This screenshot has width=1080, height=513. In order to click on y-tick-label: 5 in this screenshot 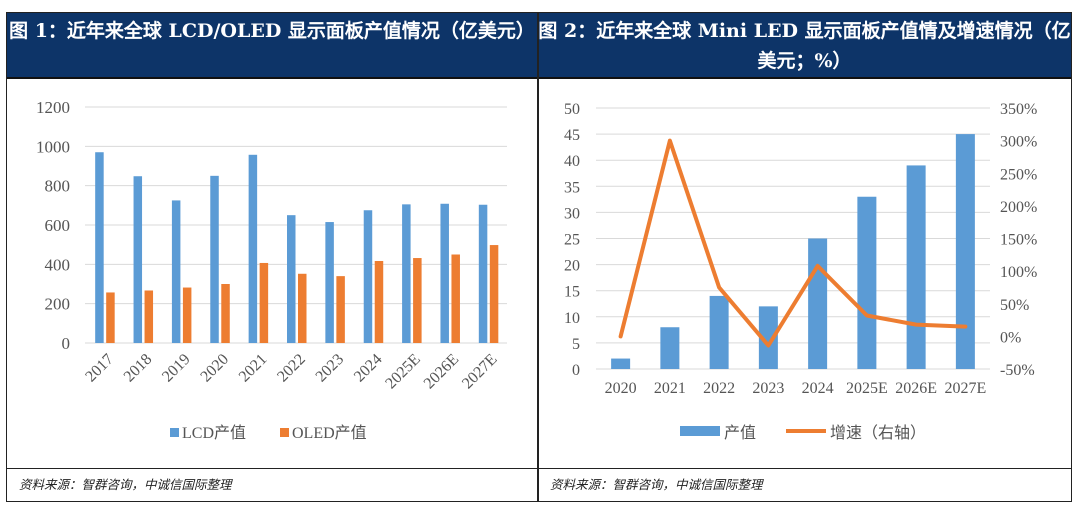, I will do `click(576, 344)`.